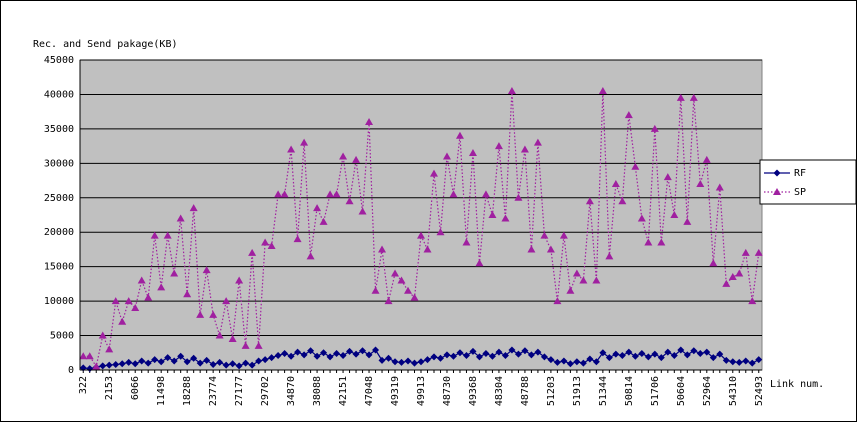 The image size is (857, 422). I want to click on x-tick-label: 29702, so click(265, 391).